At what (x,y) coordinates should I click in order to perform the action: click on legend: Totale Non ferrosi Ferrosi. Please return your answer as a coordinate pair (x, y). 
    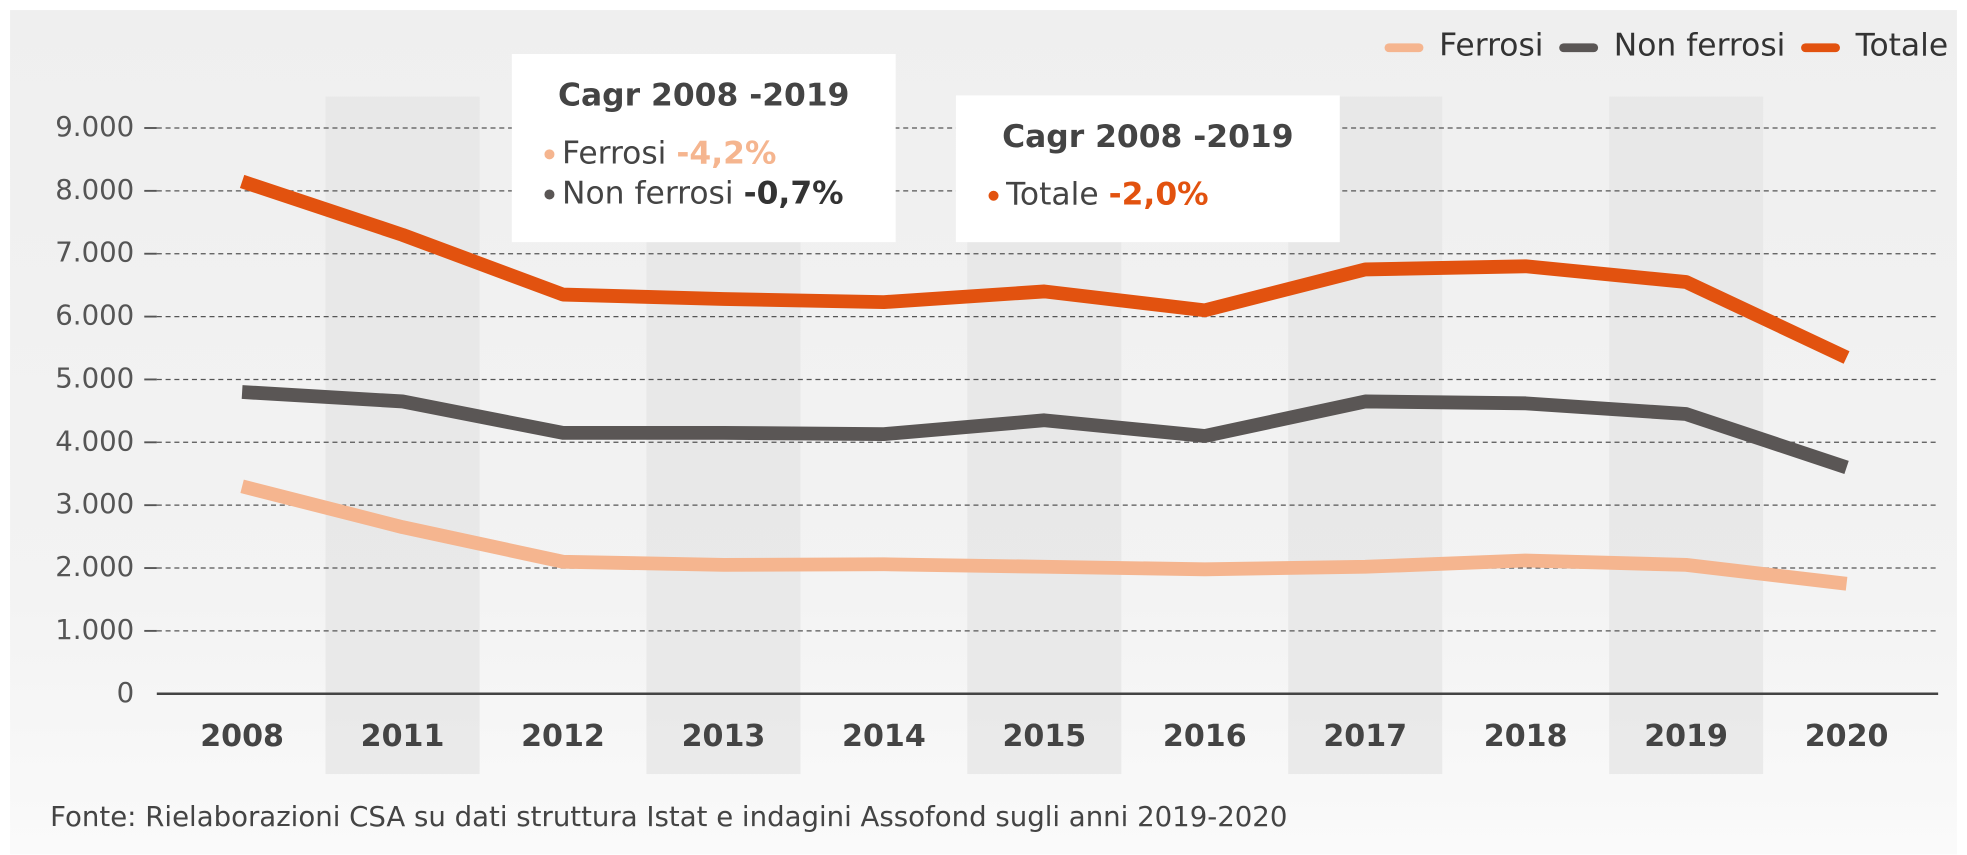
    Looking at the image, I should click on (1666, 45).